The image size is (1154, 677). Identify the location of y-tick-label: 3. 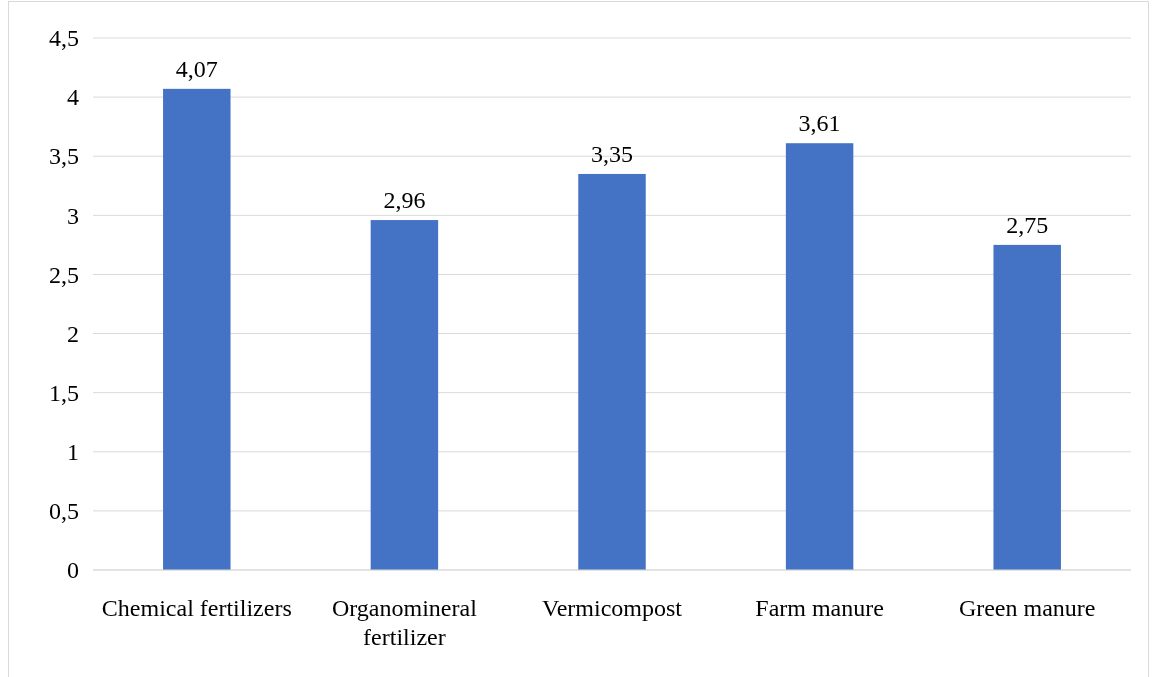
(73, 215).